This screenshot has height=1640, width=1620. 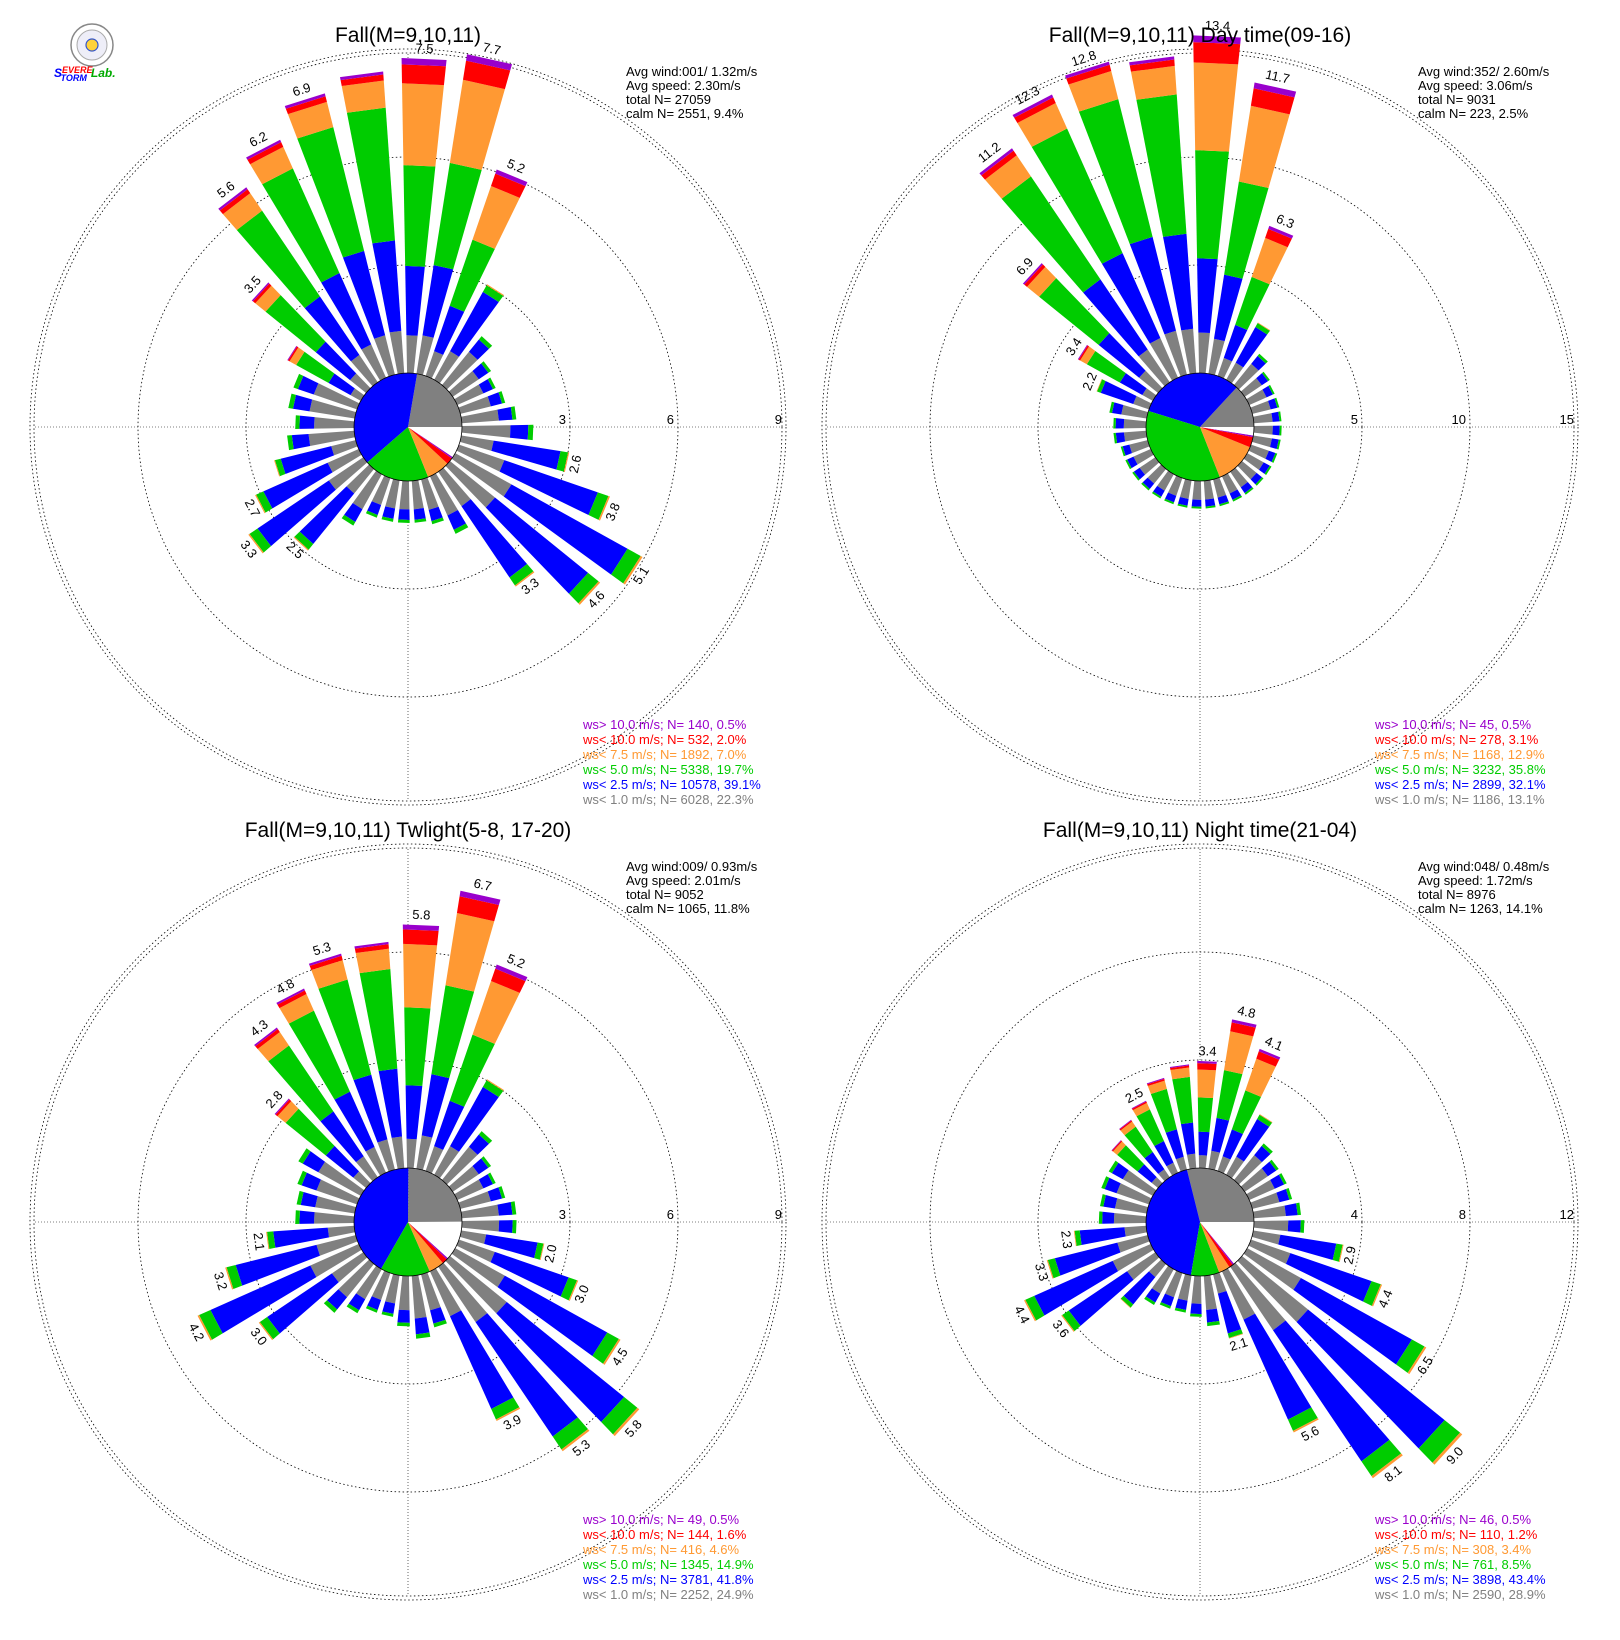 I want to click on stat-line-3: total N= 9052, so click(x=665, y=894).